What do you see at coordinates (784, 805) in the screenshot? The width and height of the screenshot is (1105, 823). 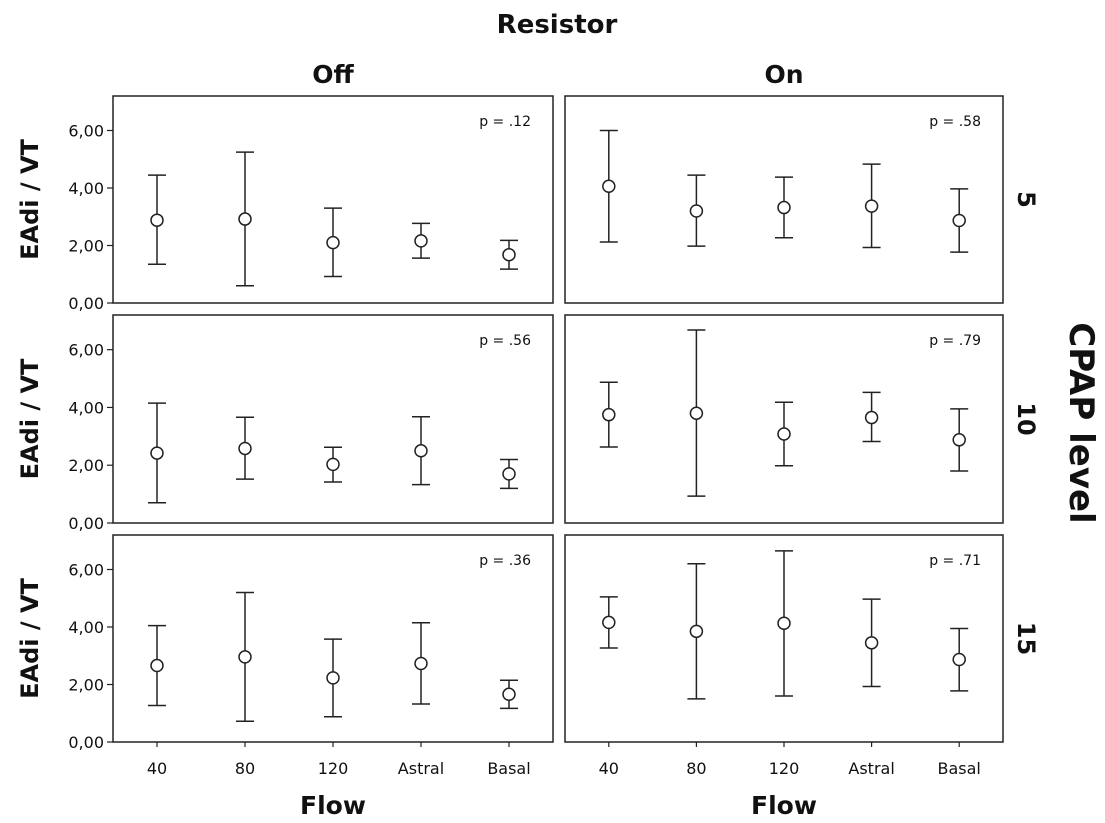 I see `x-axis-label-right: Flow` at bounding box center [784, 805].